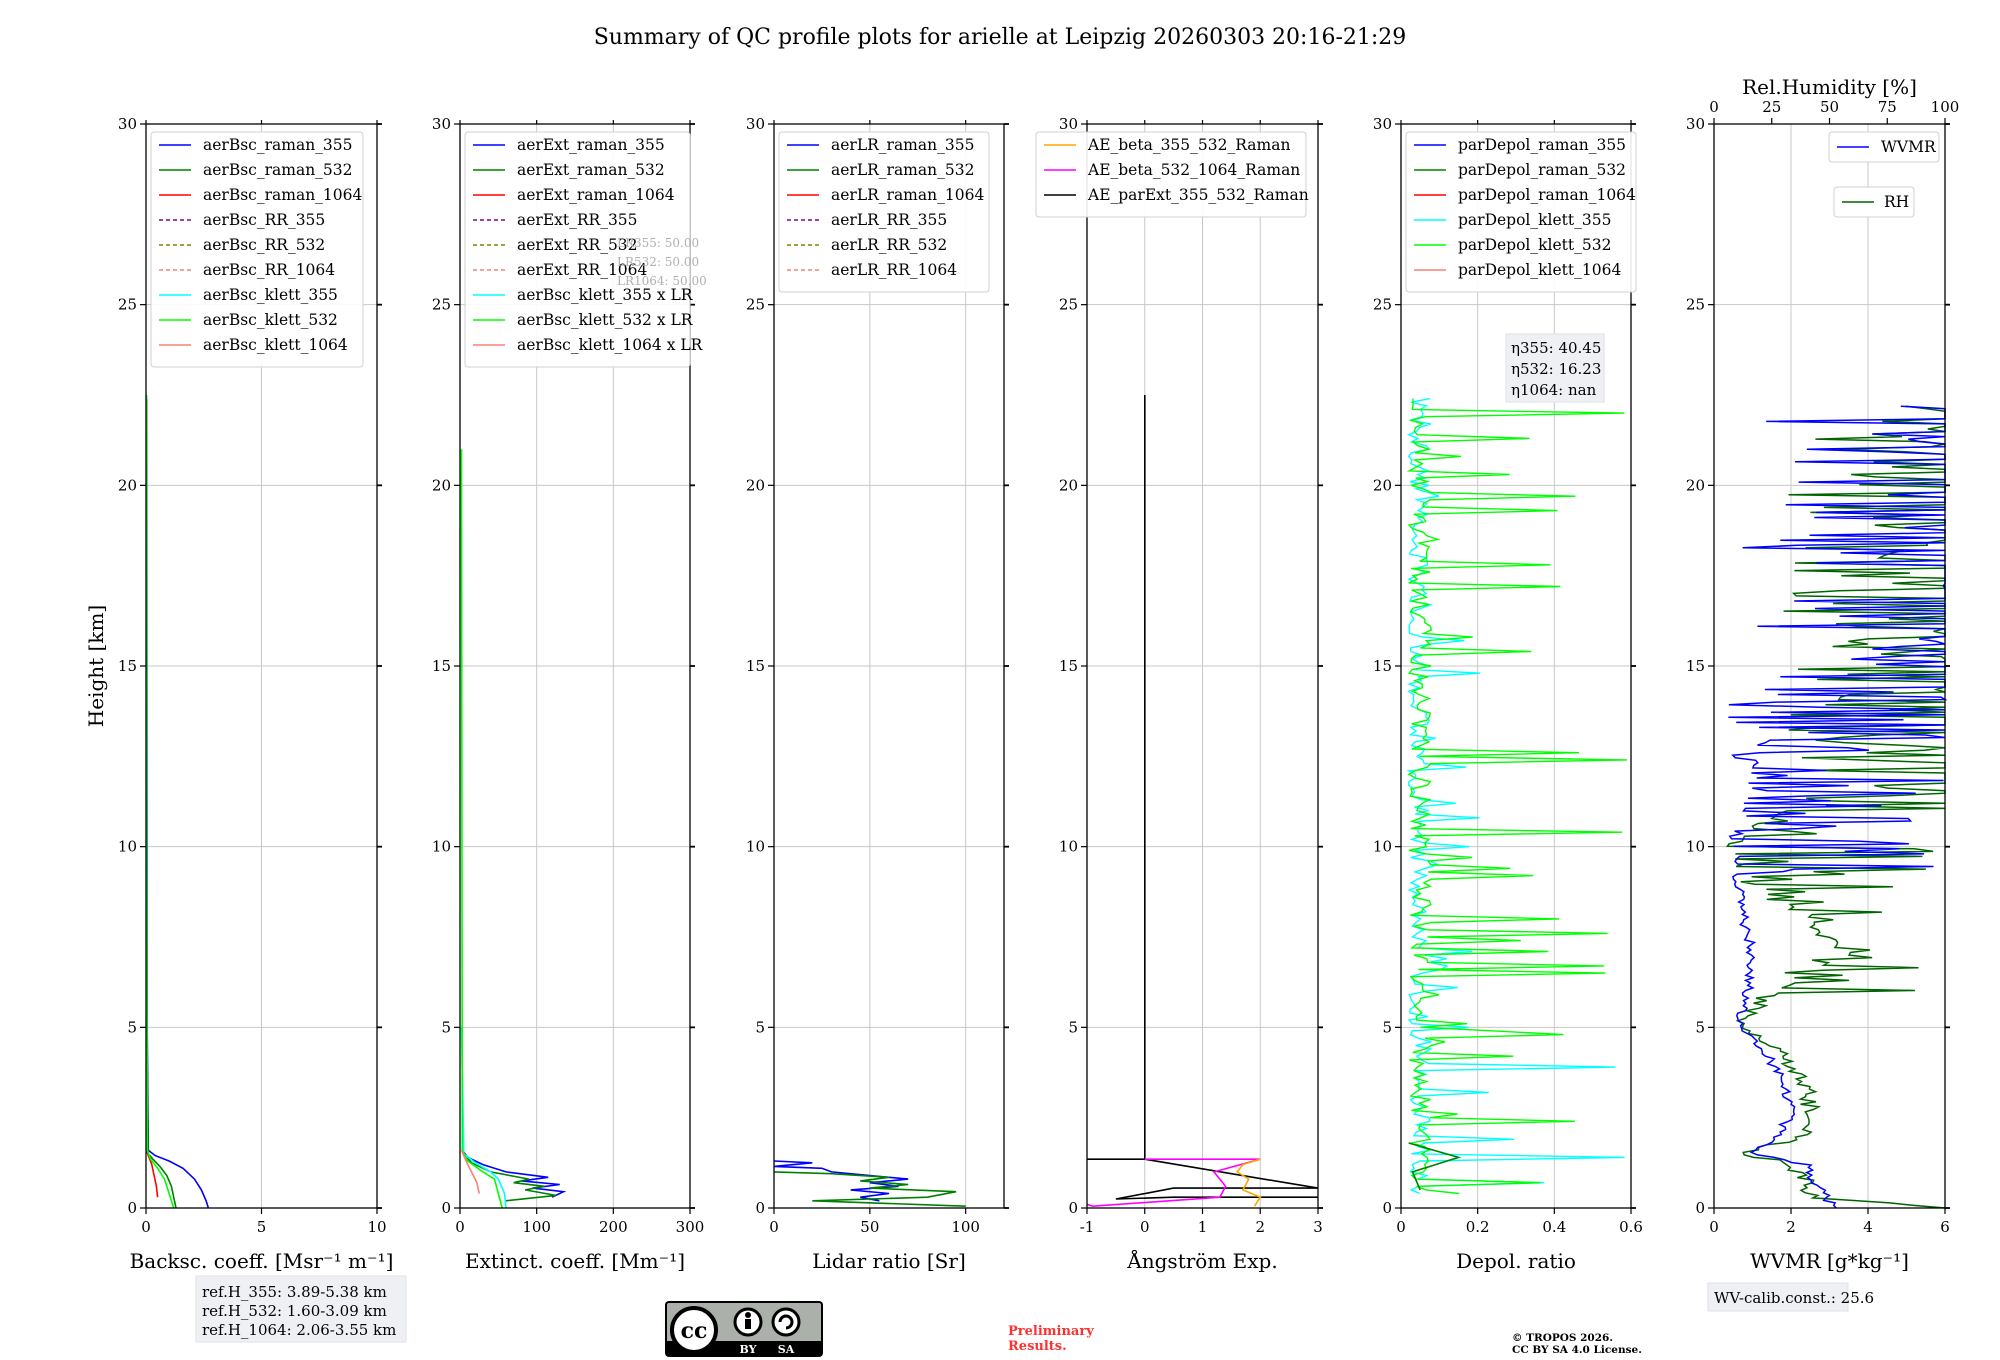 This screenshot has height=1360, width=2000. What do you see at coordinates (613, 1227) in the screenshot?
I see `x-tick-label-2: 200` at bounding box center [613, 1227].